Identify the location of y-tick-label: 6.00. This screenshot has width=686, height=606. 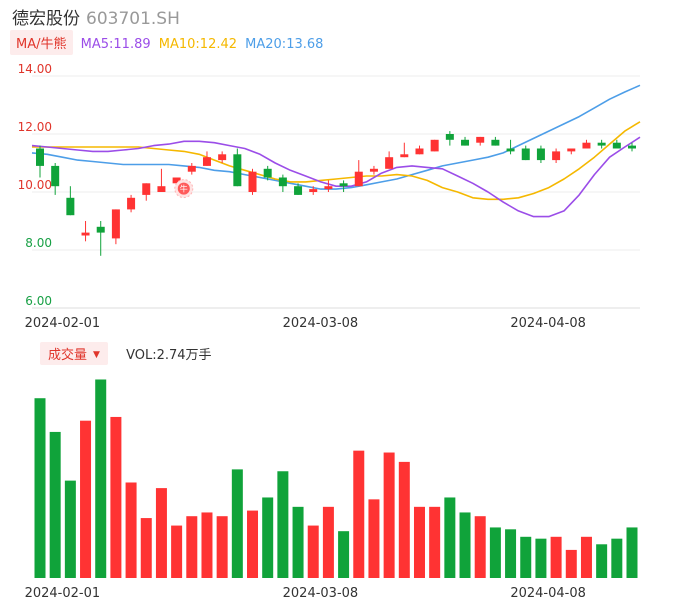
(38, 301).